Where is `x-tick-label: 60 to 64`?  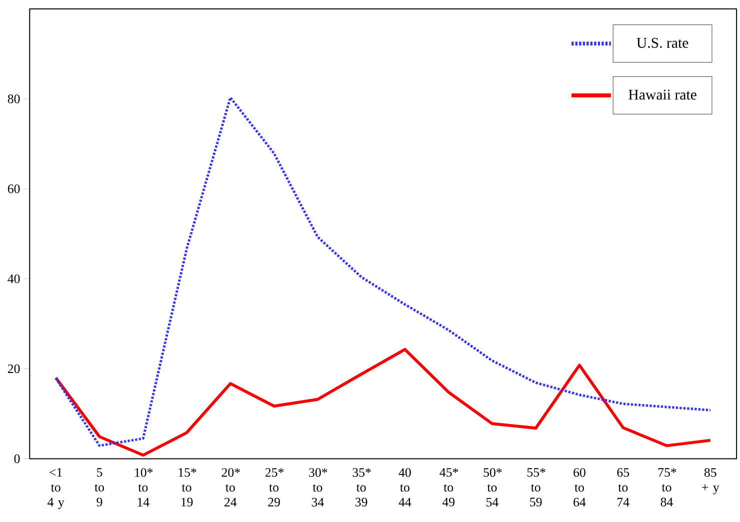 x-tick-label: 60 to 64 is located at coordinates (580, 487).